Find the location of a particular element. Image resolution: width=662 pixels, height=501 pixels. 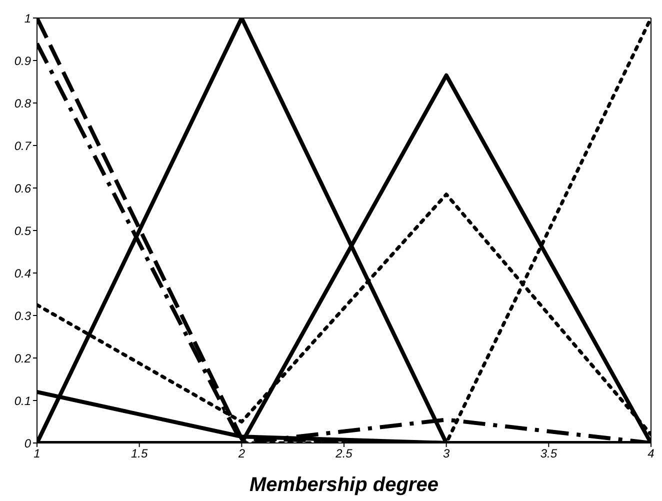

x-tick-label: 4 is located at coordinates (651, 453).